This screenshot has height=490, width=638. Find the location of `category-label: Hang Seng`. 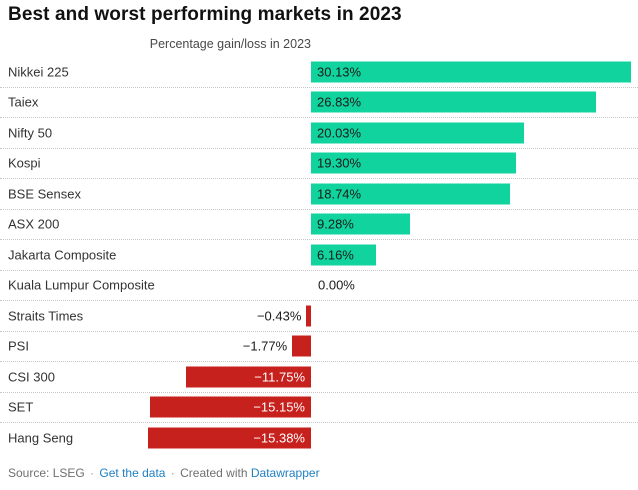

category-label: Hang Seng is located at coordinates (41, 438).